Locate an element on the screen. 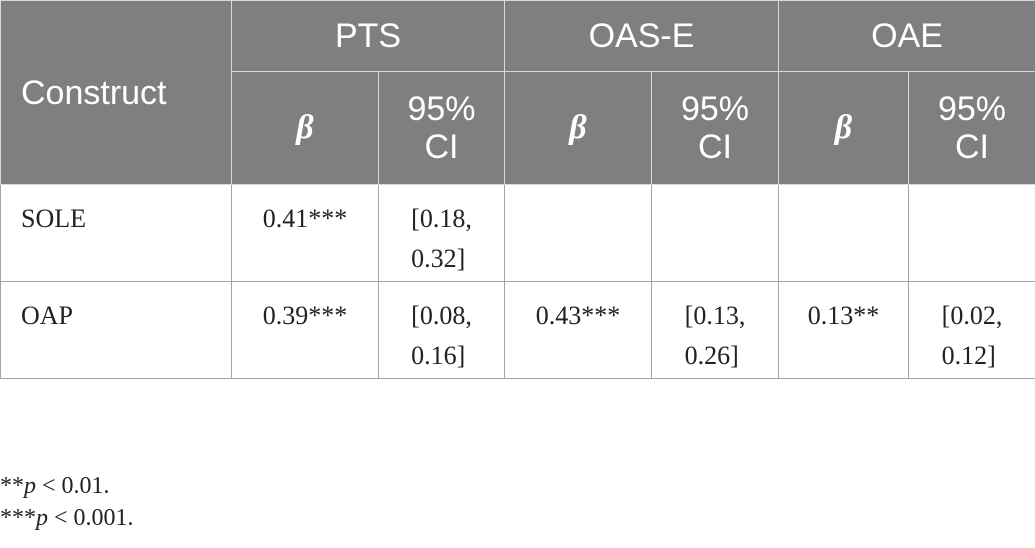 The height and width of the screenshot is (548, 1035). table-footnotes: **p < 0.01. ***p < 0.001. is located at coordinates (67, 502).